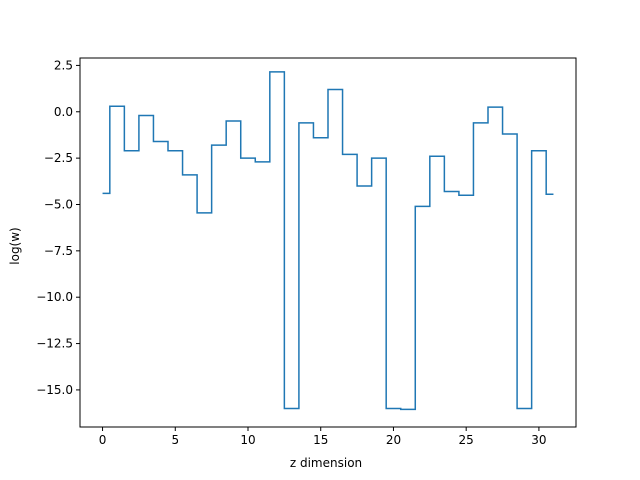 This screenshot has width=640, height=480. Describe the element at coordinates (247, 440) in the screenshot. I see `x-tick-label: 10` at that location.